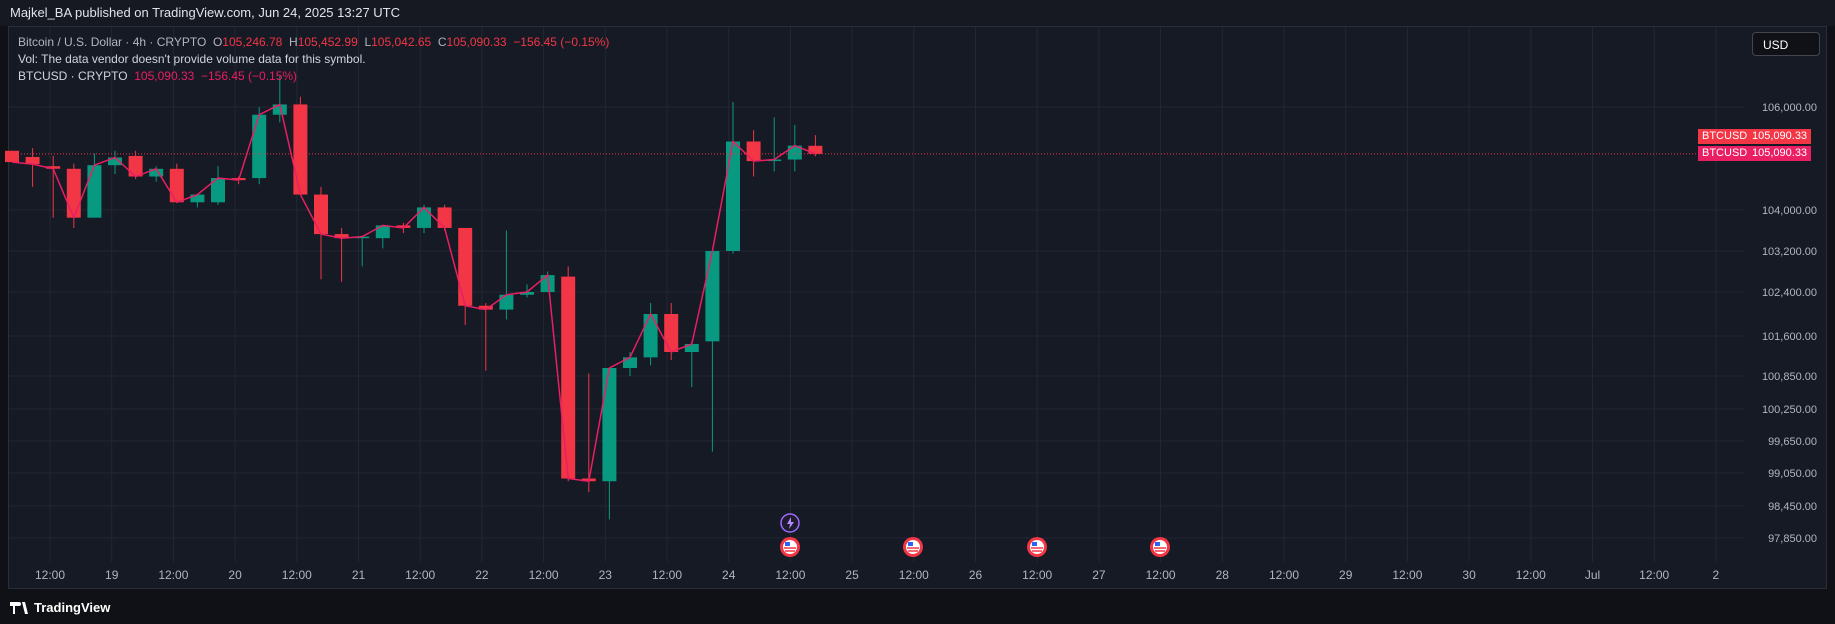 The width and height of the screenshot is (1835, 624). What do you see at coordinates (164, 76) in the screenshot?
I see `series-value: 105,090.33` at bounding box center [164, 76].